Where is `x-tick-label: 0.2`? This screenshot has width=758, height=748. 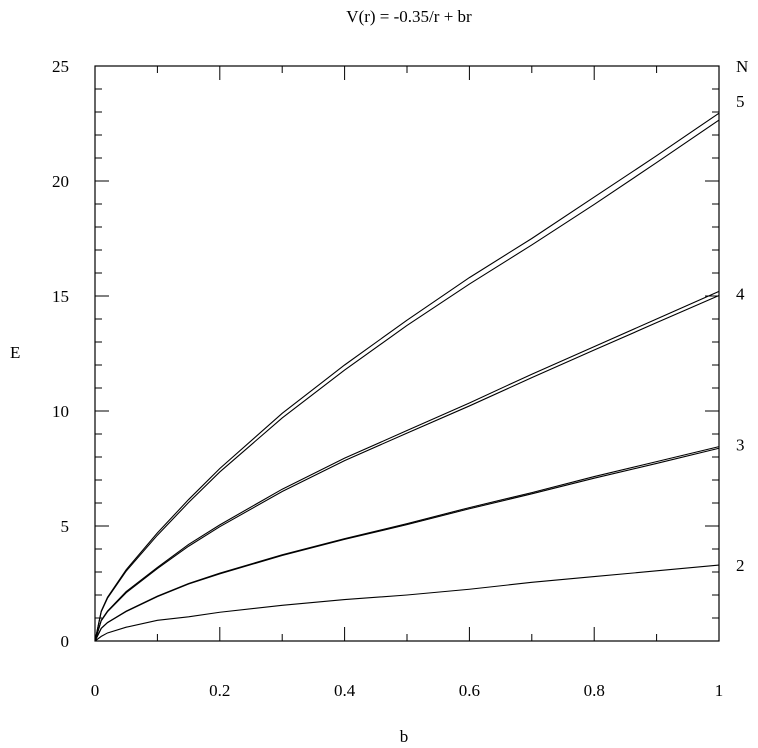 x-tick-label: 0.2 is located at coordinates (219, 690).